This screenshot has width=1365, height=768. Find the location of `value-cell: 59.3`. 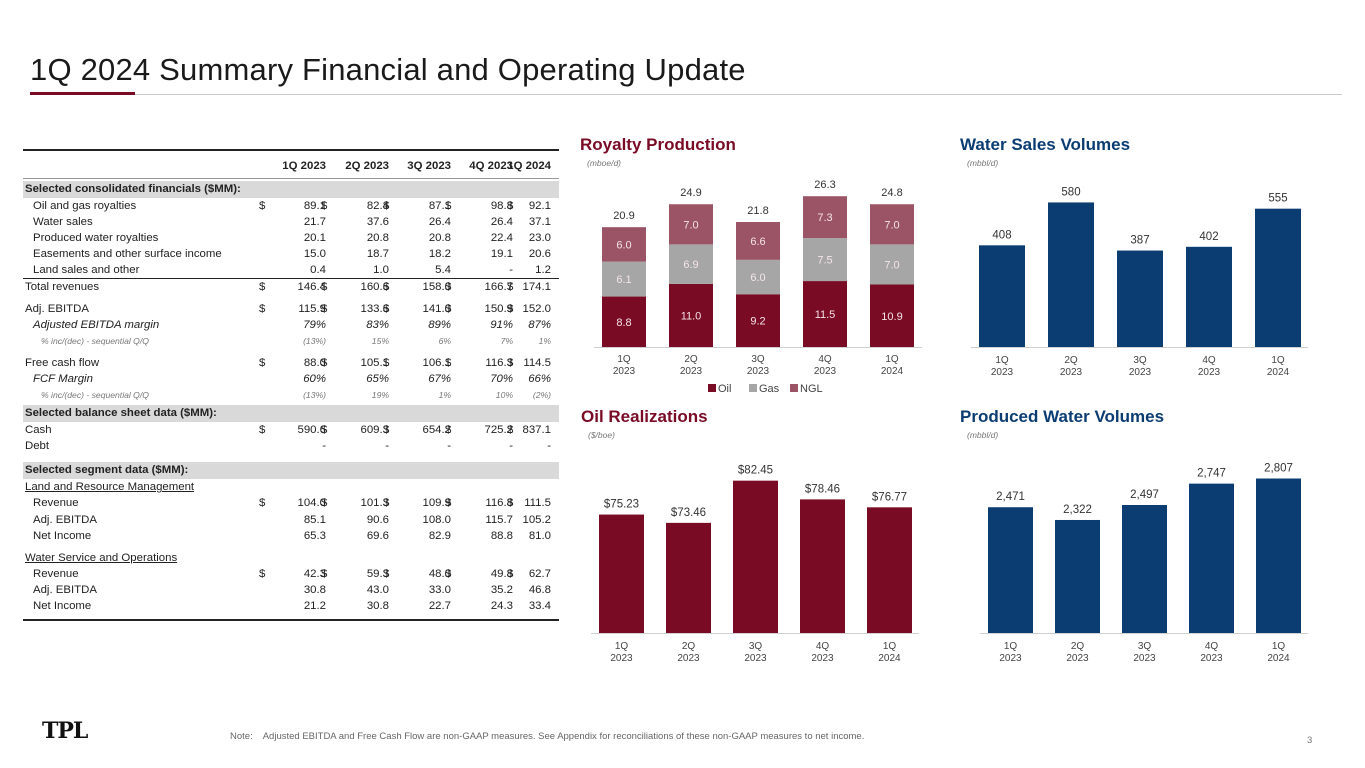

value-cell: 59.3 is located at coordinates (377, 573).